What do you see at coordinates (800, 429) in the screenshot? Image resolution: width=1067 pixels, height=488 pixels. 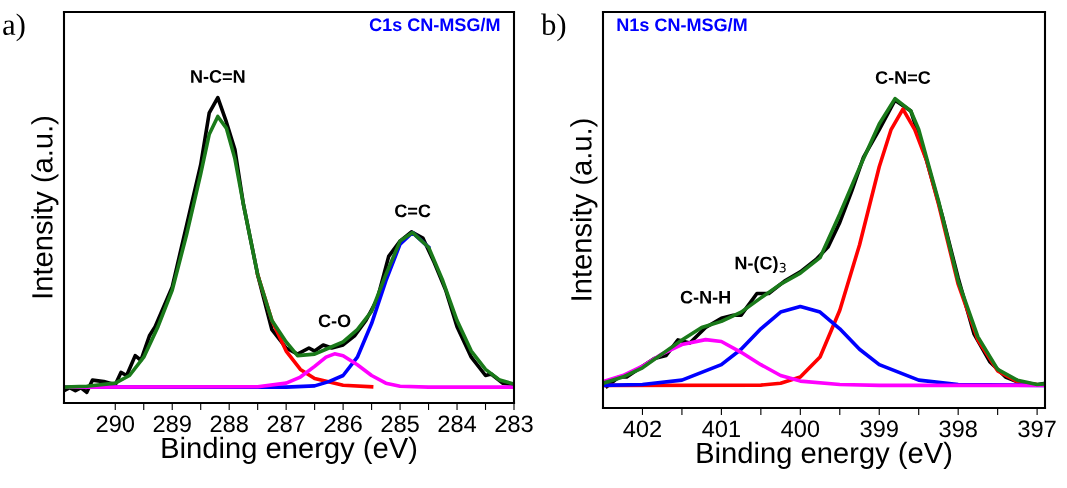 I see `x-tick-label: 400` at bounding box center [800, 429].